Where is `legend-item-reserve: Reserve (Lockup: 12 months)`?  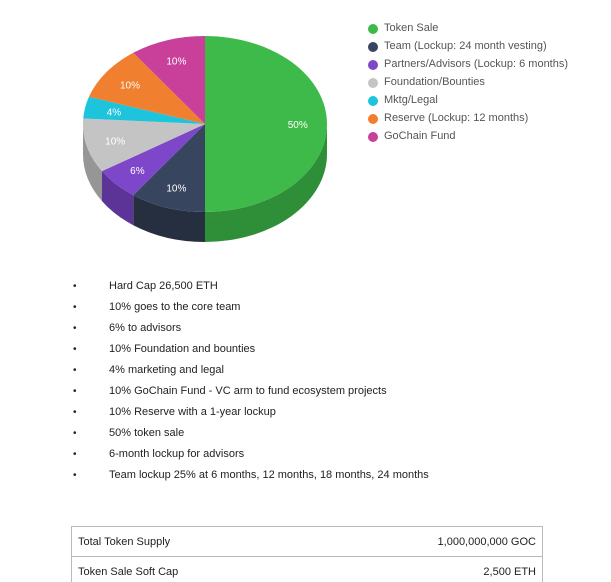 legend-item-reserve: Reserve (Lockup: 12 months) is located at coordinates (483, 118).